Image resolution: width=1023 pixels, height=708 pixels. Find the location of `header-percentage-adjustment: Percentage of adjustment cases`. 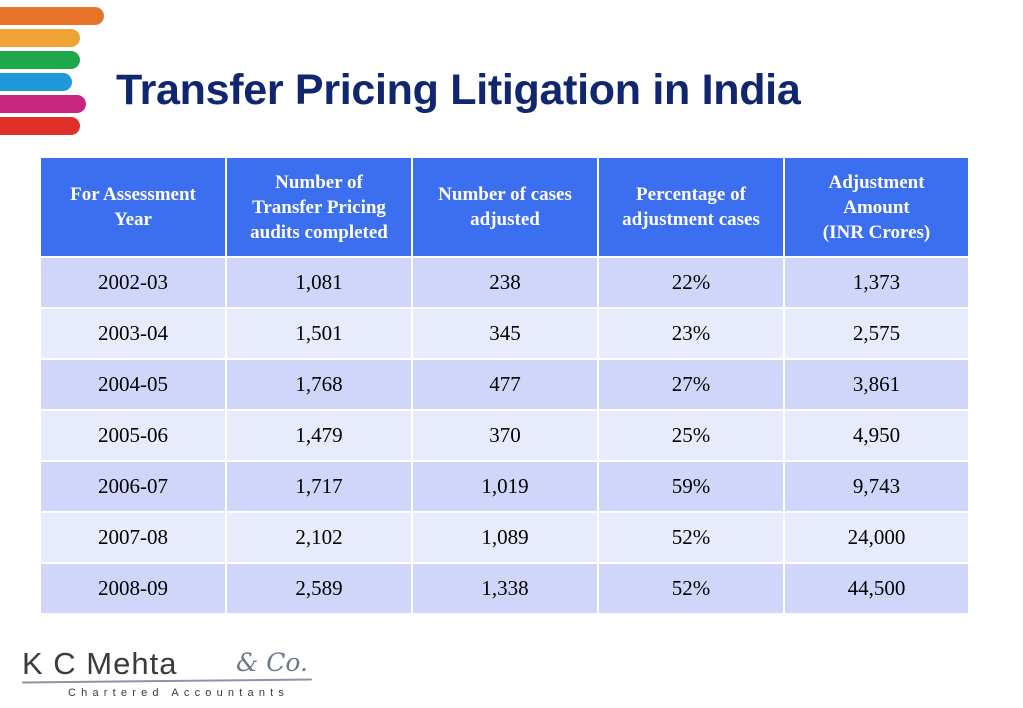

header-percentage-adjustment: Percentage of adjustment cases is located at coordinates (691, 207).